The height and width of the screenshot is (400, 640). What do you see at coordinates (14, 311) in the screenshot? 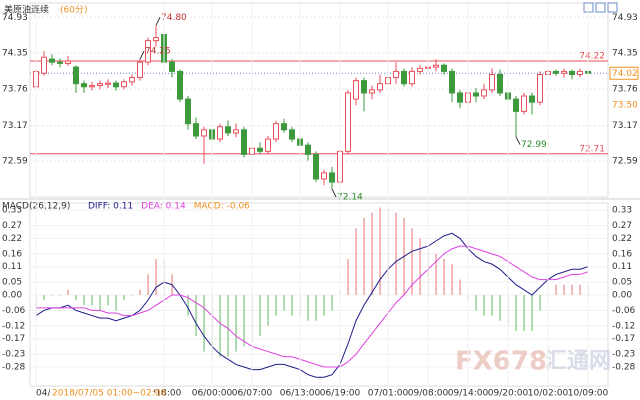
I see `y-tick-label: -0.06` at bounding box center [14, 311].